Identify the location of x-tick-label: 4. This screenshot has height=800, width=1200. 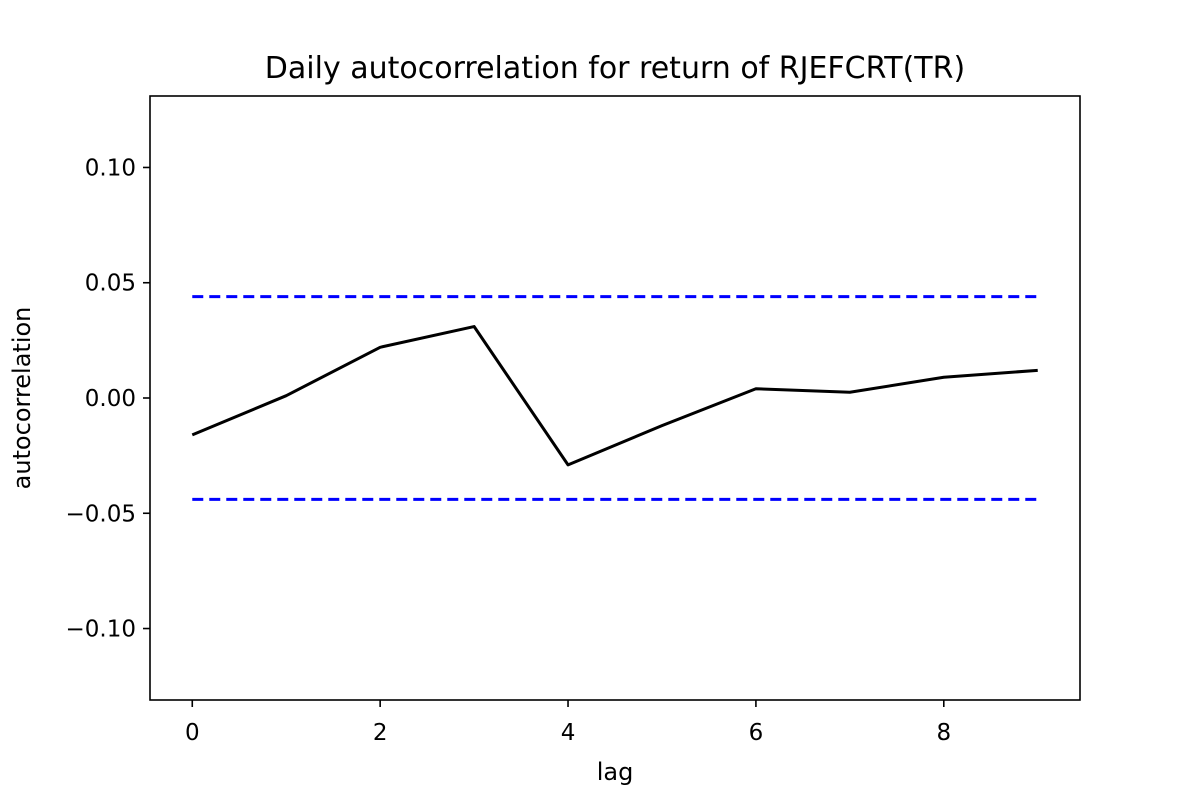
(568, 733).